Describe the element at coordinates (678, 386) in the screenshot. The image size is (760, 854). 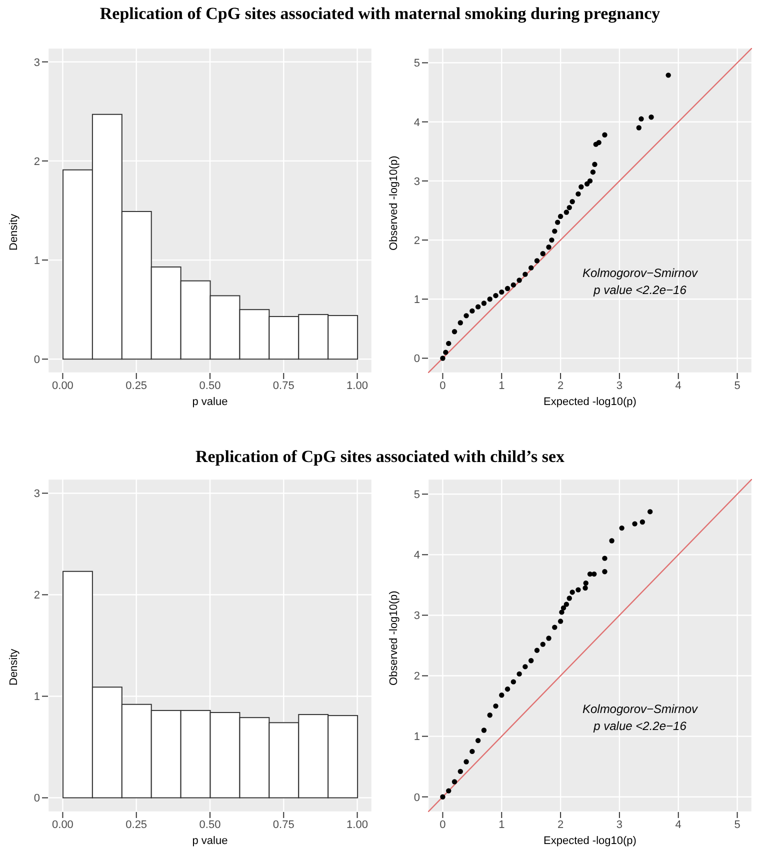
I see `x-tick-label: 4` at that location.